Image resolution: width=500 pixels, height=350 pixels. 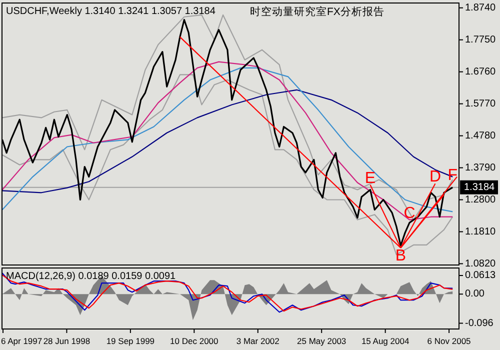 What do you see at coordinates (400, 255) in the screenshot?
I see `annotation: B` at bounding box center [400, 255].